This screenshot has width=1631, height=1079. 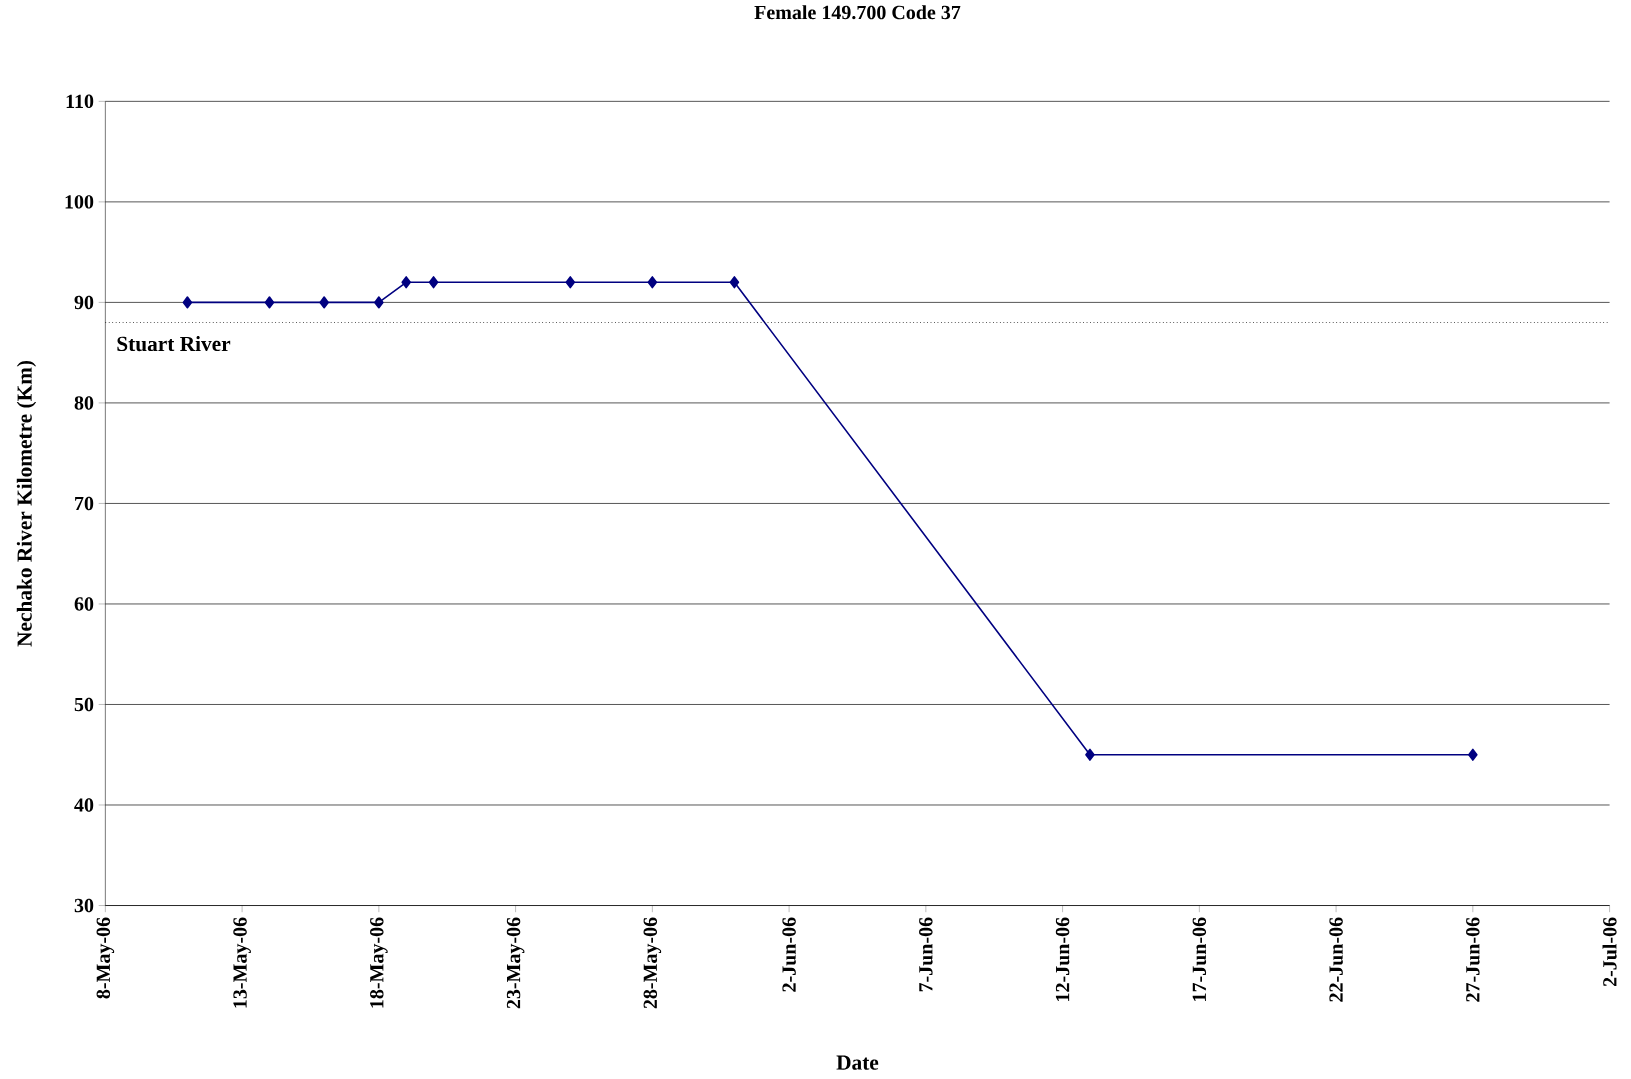 I want to click on y-axis-title: Nechako River Kilometre (Km), so click(x=26, y=503).